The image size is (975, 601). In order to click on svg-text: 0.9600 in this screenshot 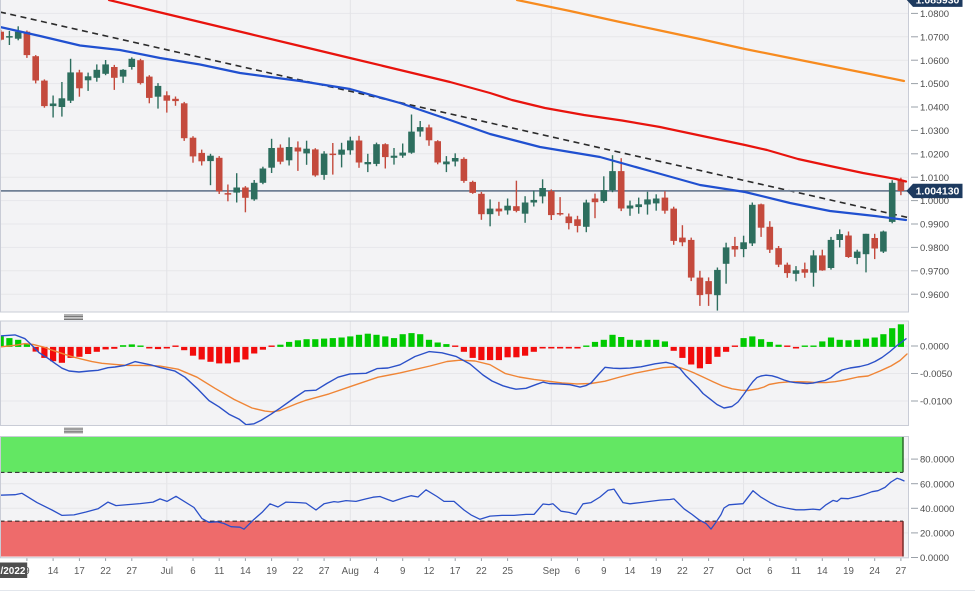, I will do `click(934, 295)`.